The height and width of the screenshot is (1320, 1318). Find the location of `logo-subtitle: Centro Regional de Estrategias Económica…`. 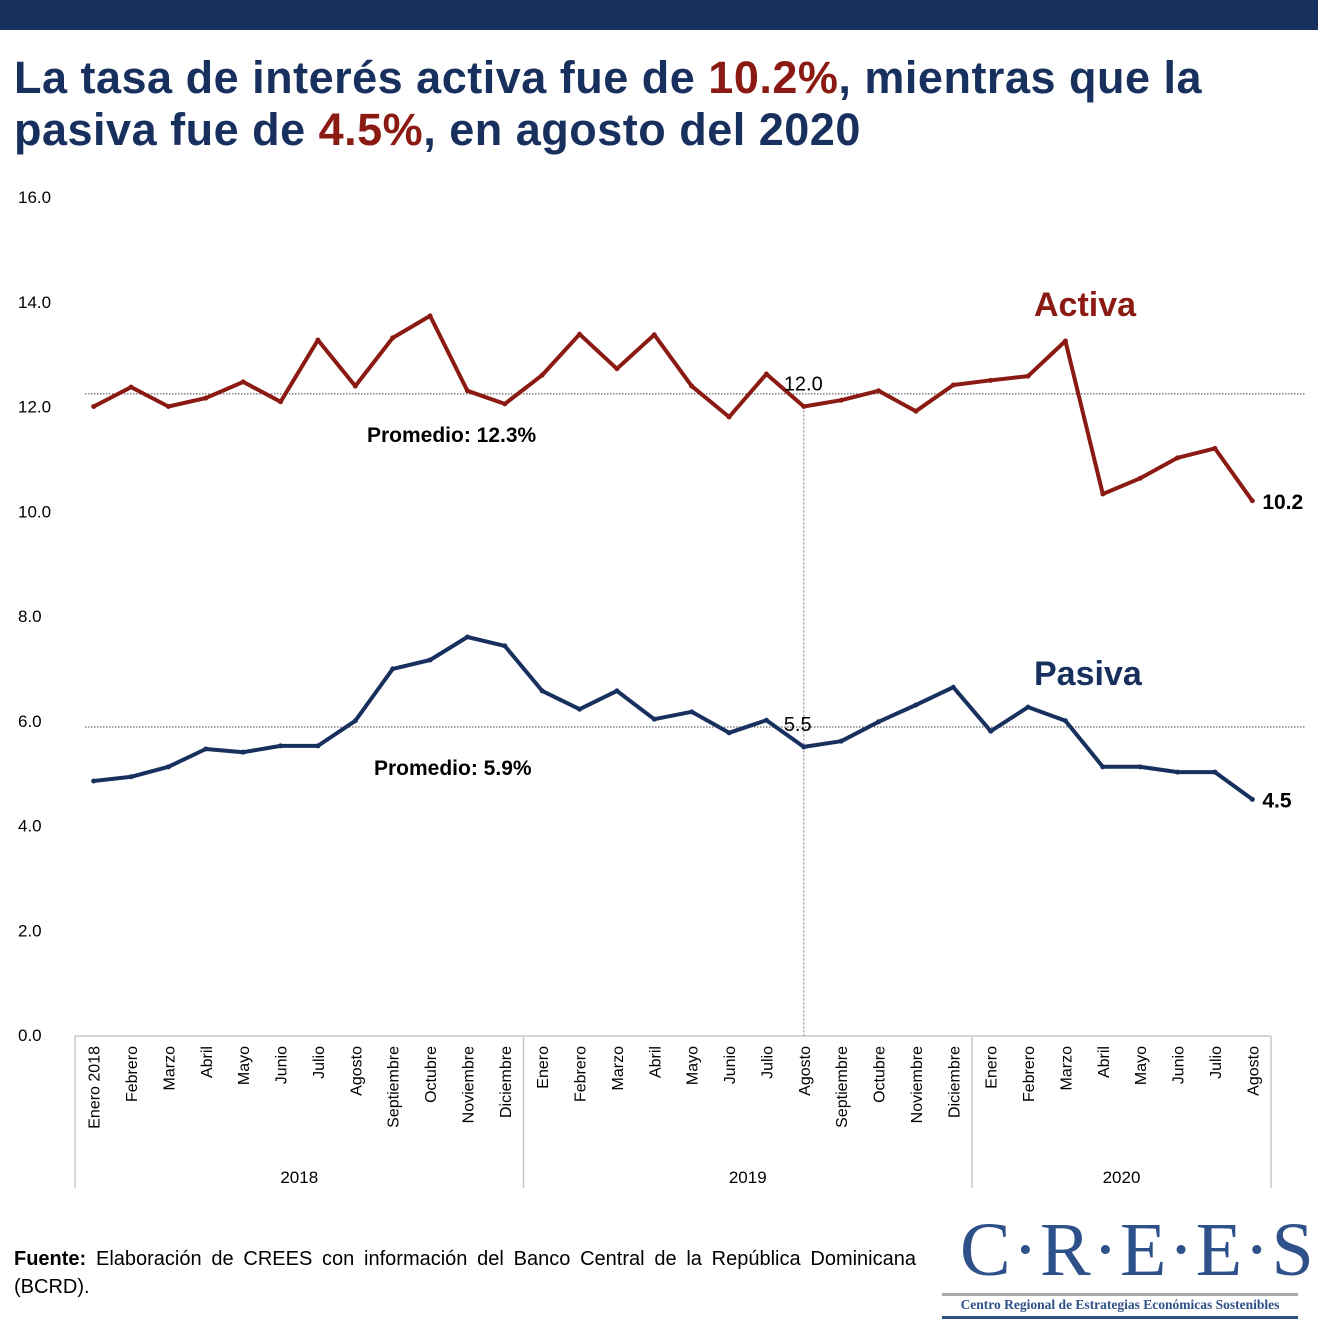

logo-subtitle: Centro Regional de Estrategias Económica… is located at coordinates (1120, 1304).